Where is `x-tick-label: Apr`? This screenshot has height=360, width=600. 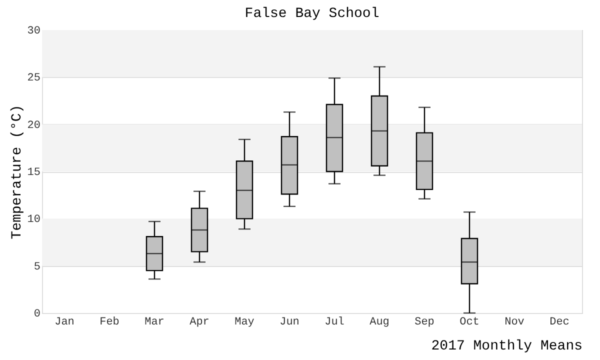 x-tick-label: Apr is located at coordinates (200, 322).